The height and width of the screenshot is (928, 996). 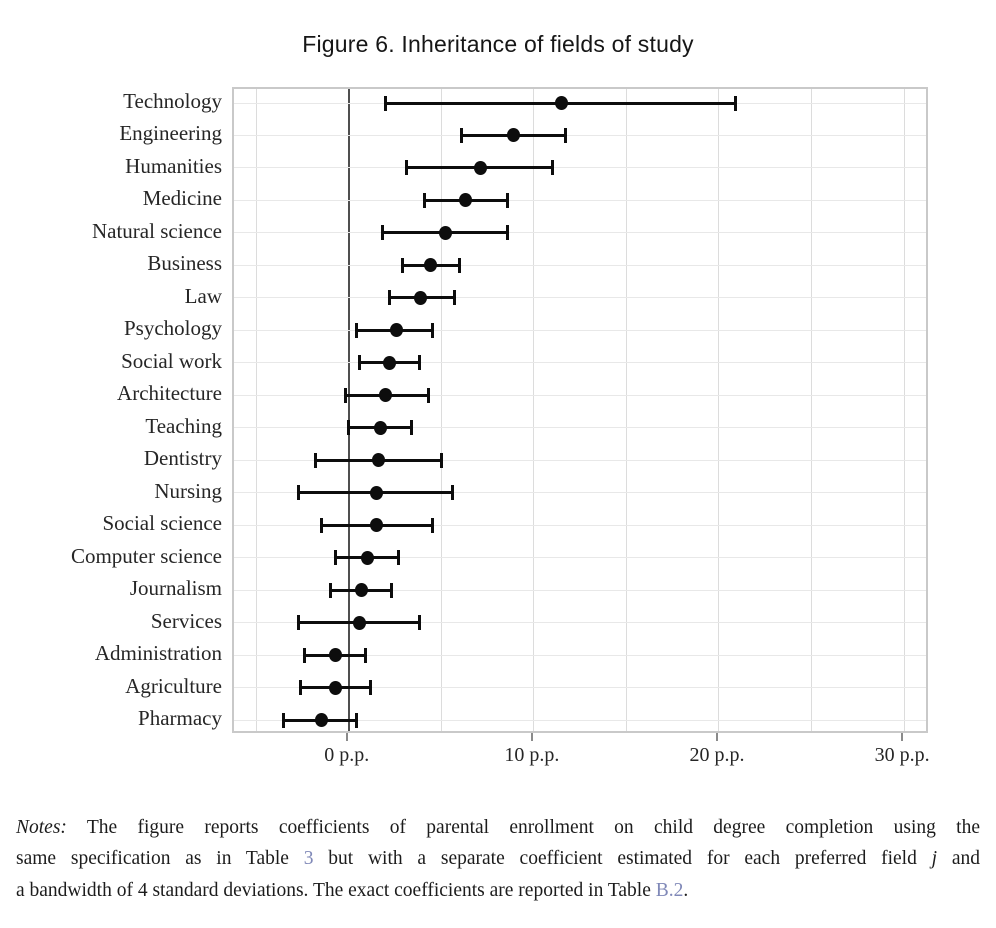 What do you see at coordinates (308, 858) in the screenshot?
I see `table-reference-link: 3` at bounding box center [308, 858].